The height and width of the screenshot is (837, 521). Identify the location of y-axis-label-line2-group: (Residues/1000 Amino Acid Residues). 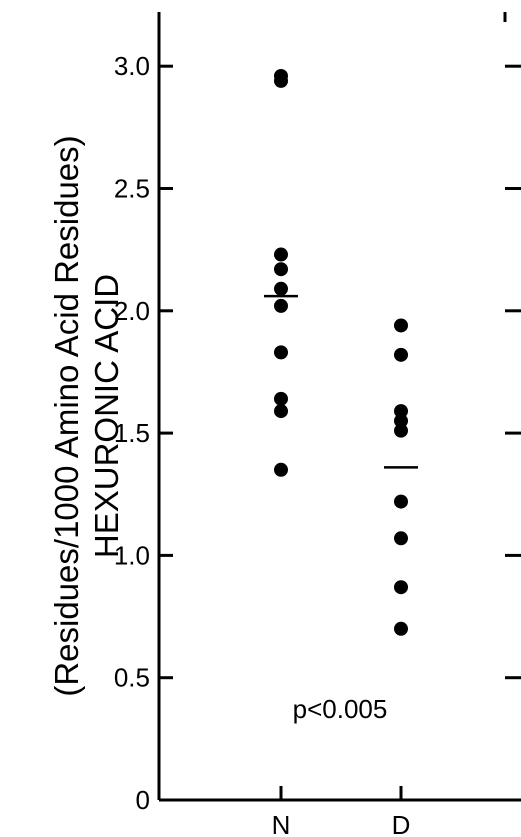
(66, 415).